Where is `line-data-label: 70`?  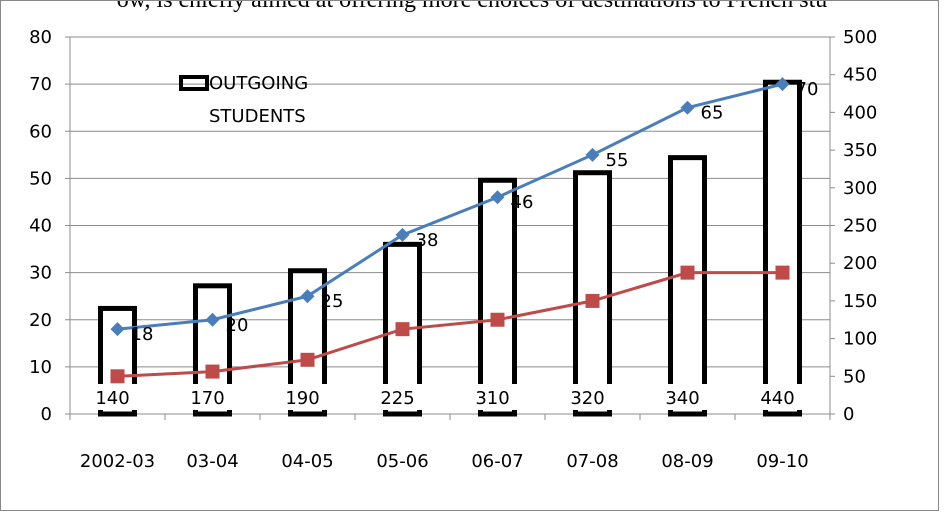
line-data-label: 70 is located at coordinates (807, 89).